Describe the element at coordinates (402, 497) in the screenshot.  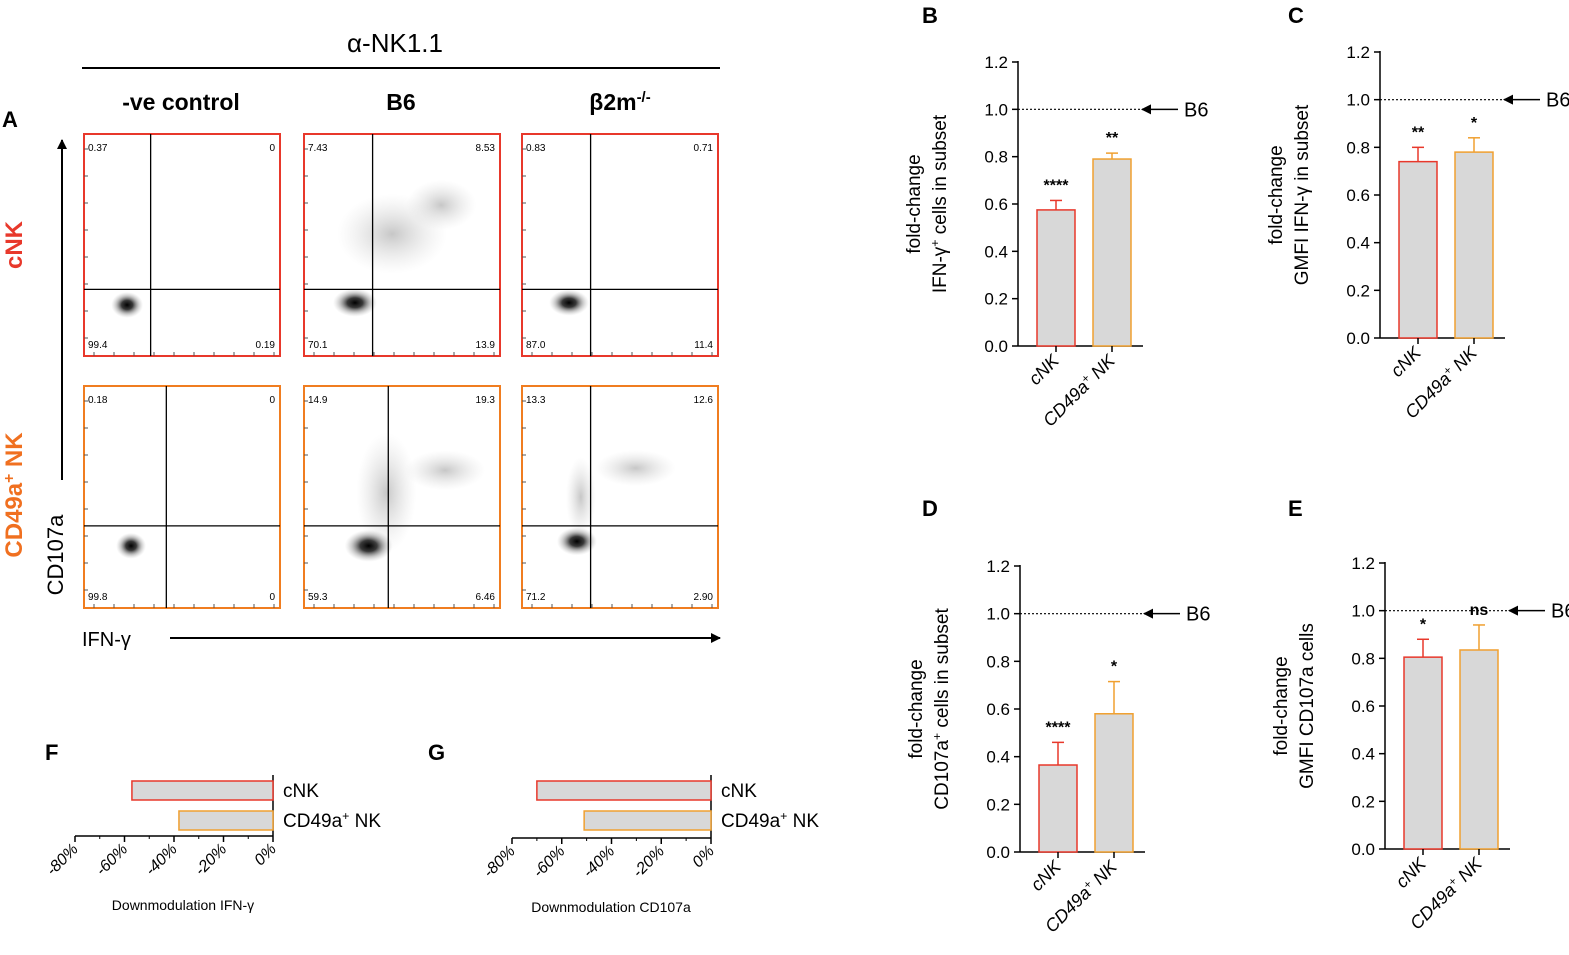
I see `flow-plot: 14.9 19.3 59.3 6.46` at that location.